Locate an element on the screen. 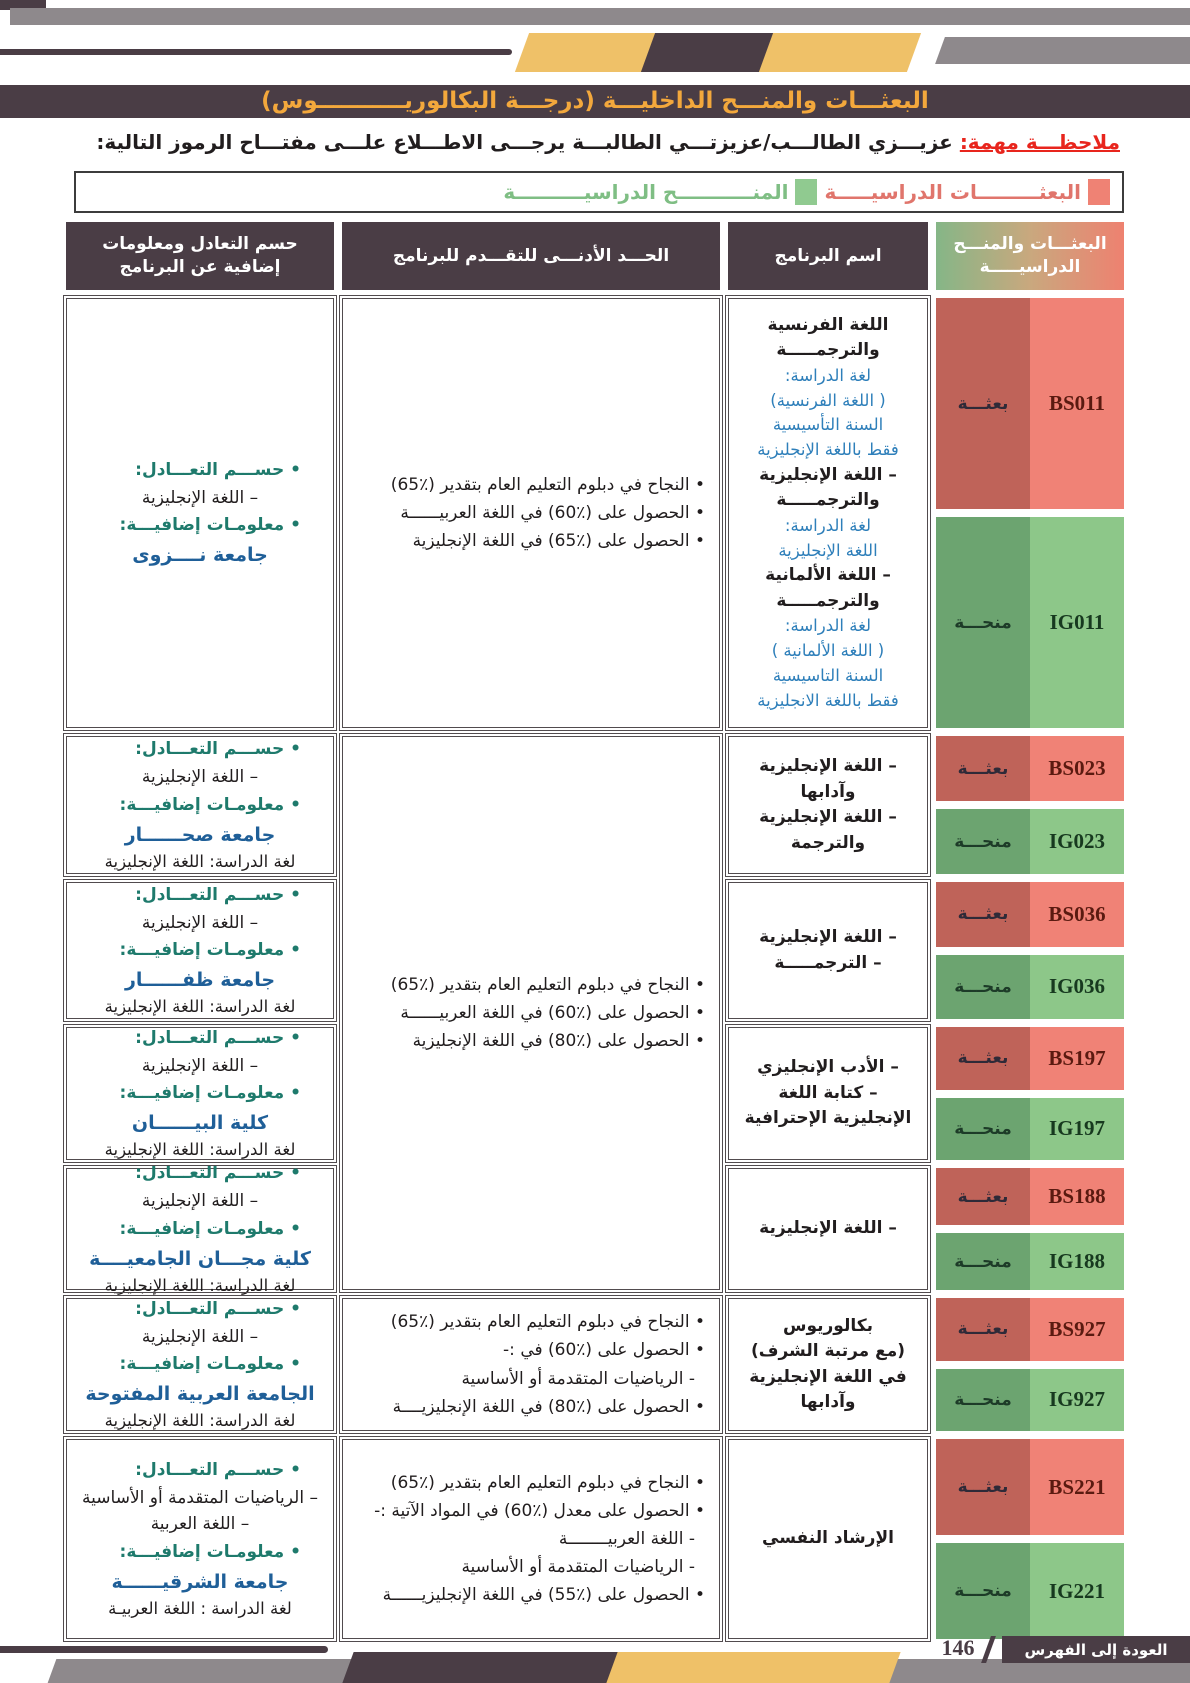  scholarship-cell: BS188 بعثـــة is located at coordinates (1030, 1196).